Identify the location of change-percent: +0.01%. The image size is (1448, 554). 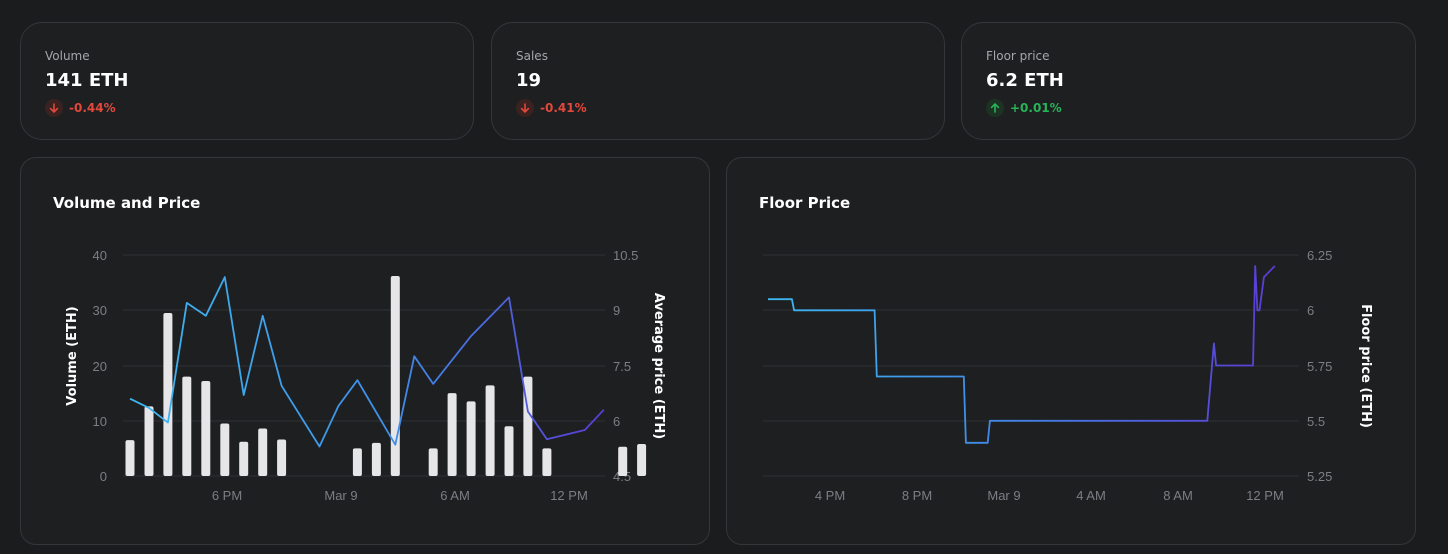
(1036, 108).